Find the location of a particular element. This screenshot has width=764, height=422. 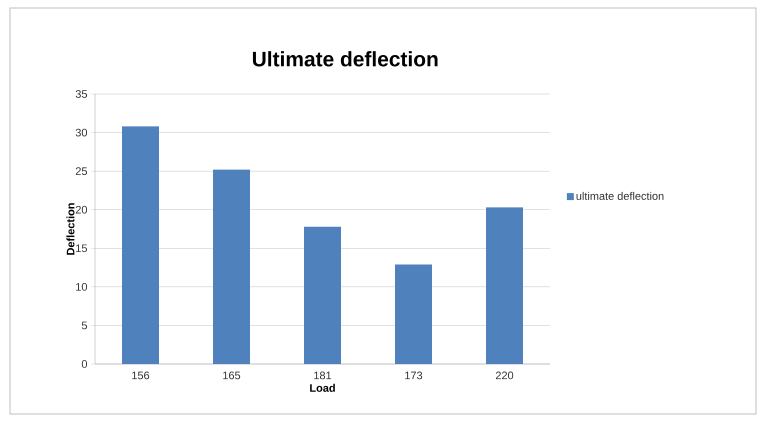

y-tick-label: 25 is located at coordinates (82, 171).